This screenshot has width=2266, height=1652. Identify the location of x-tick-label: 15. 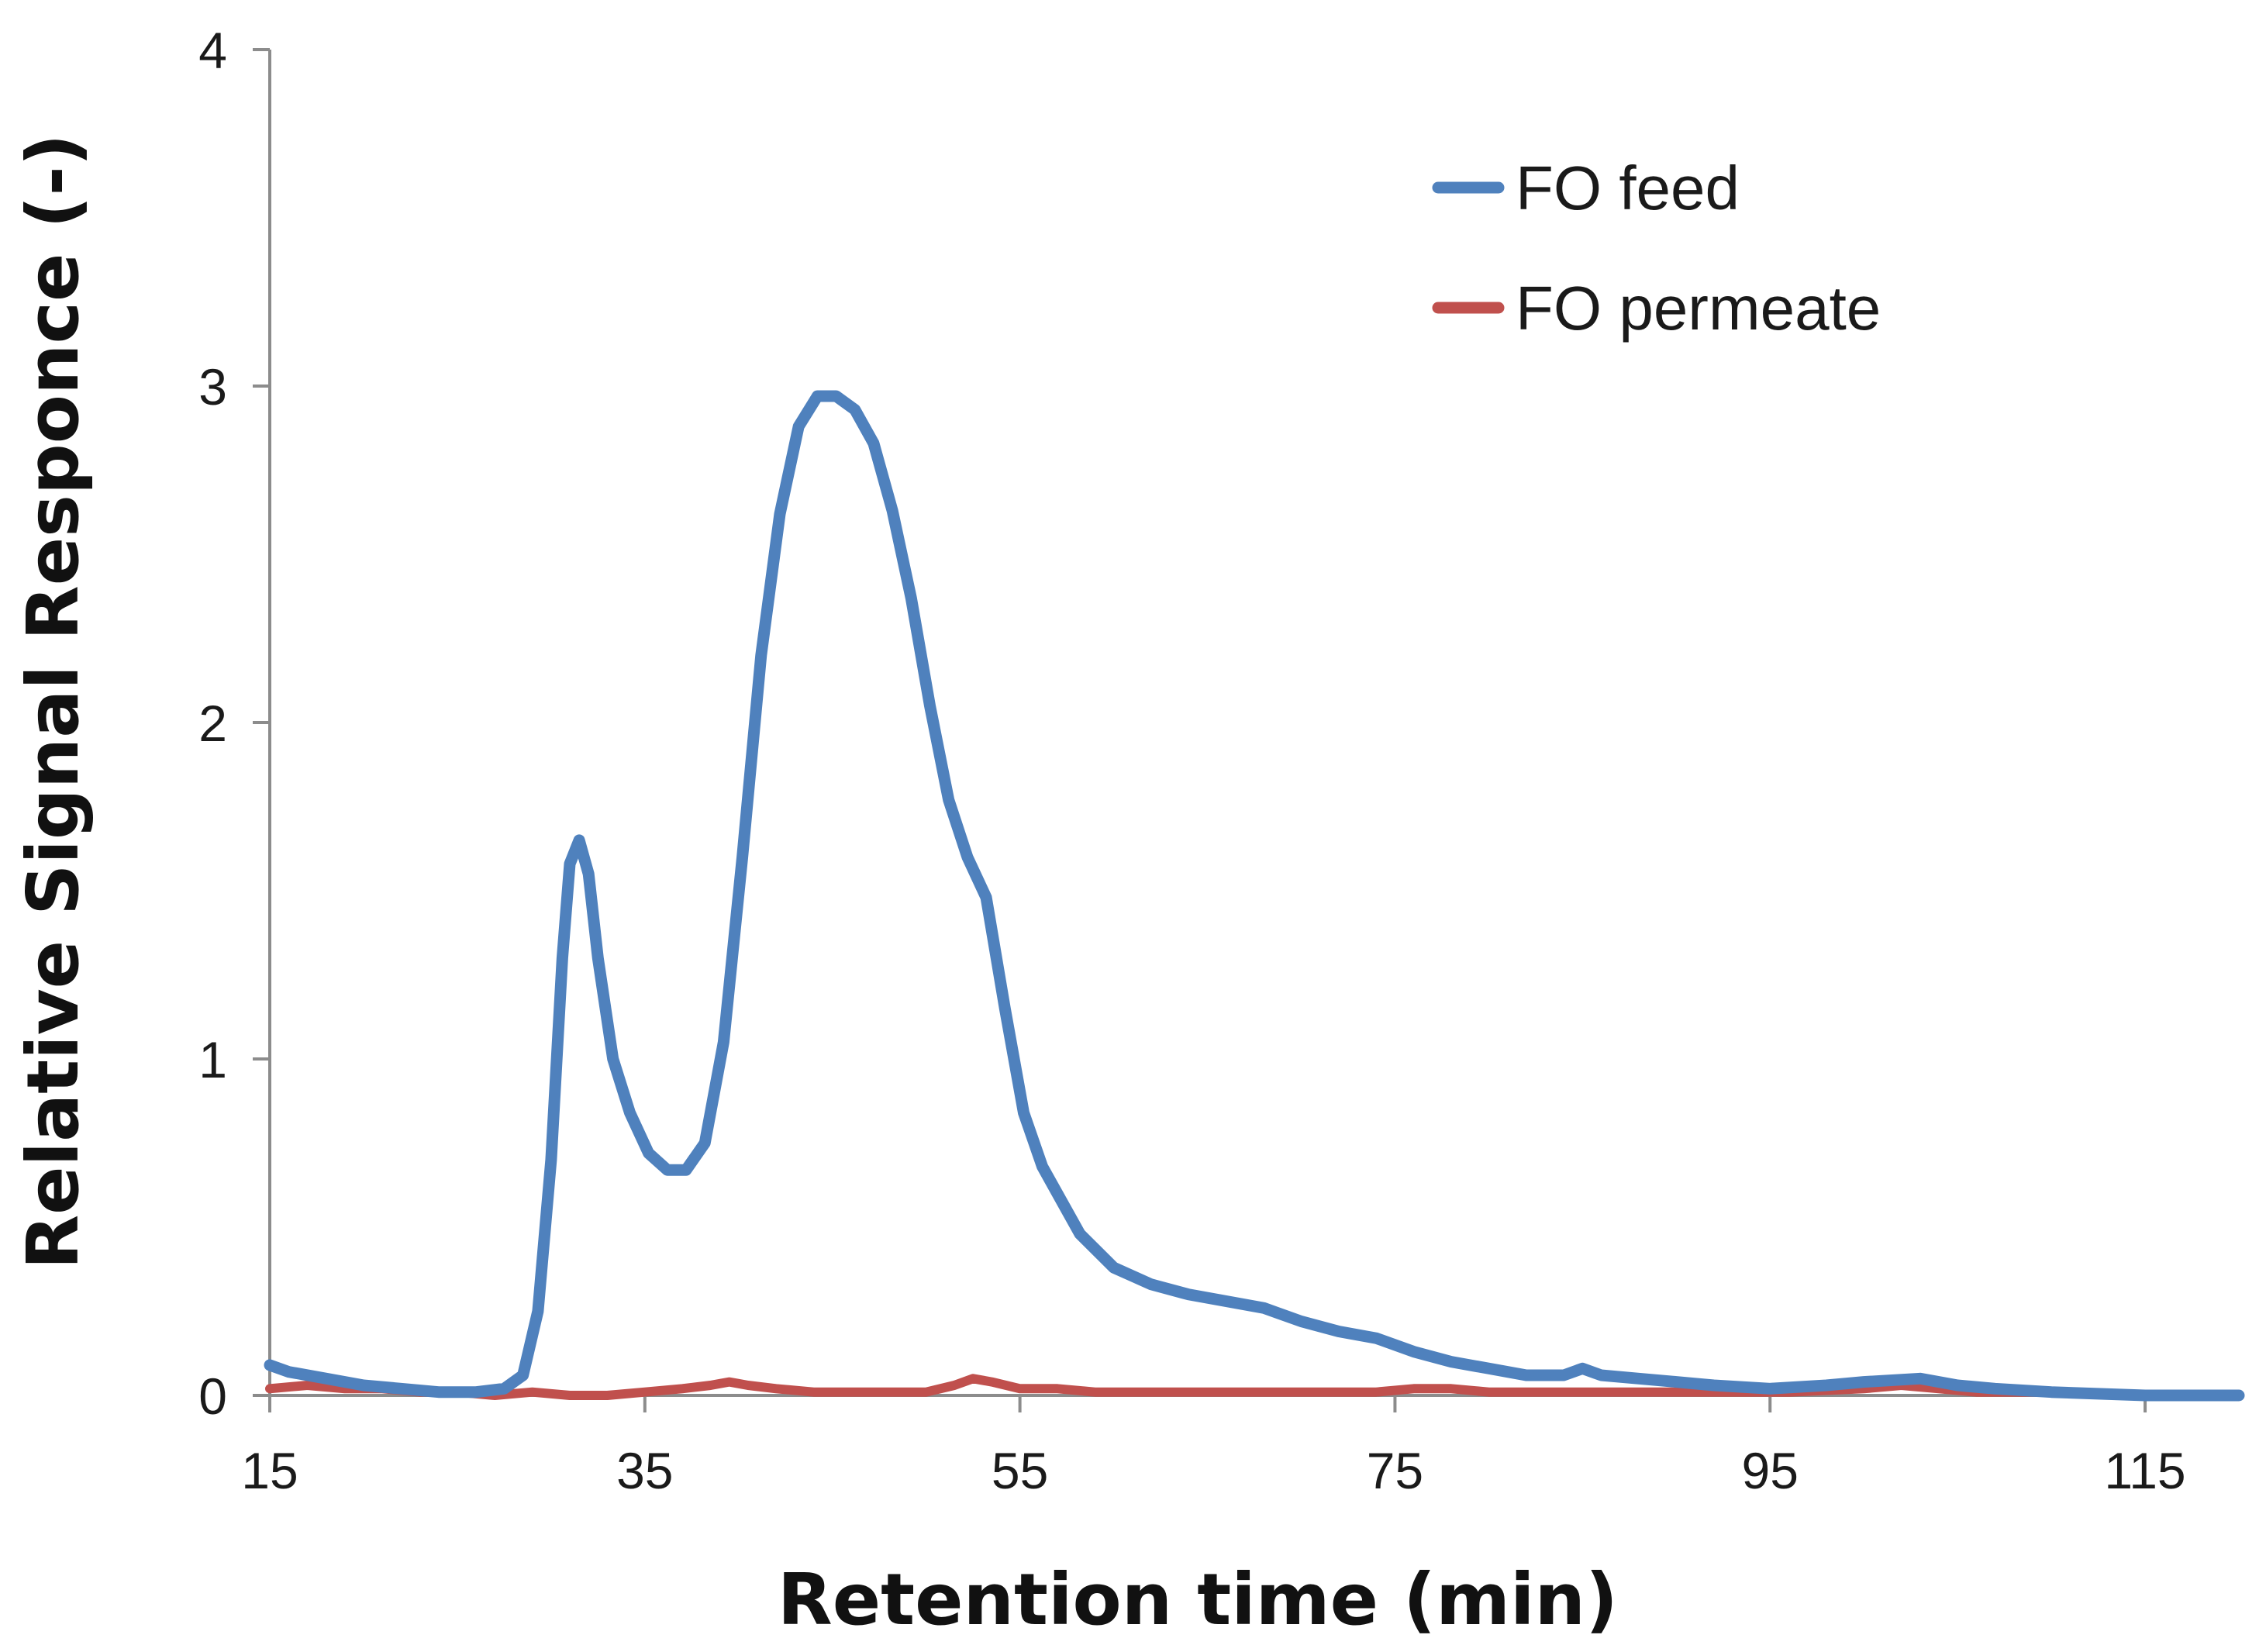
(269, 1470).